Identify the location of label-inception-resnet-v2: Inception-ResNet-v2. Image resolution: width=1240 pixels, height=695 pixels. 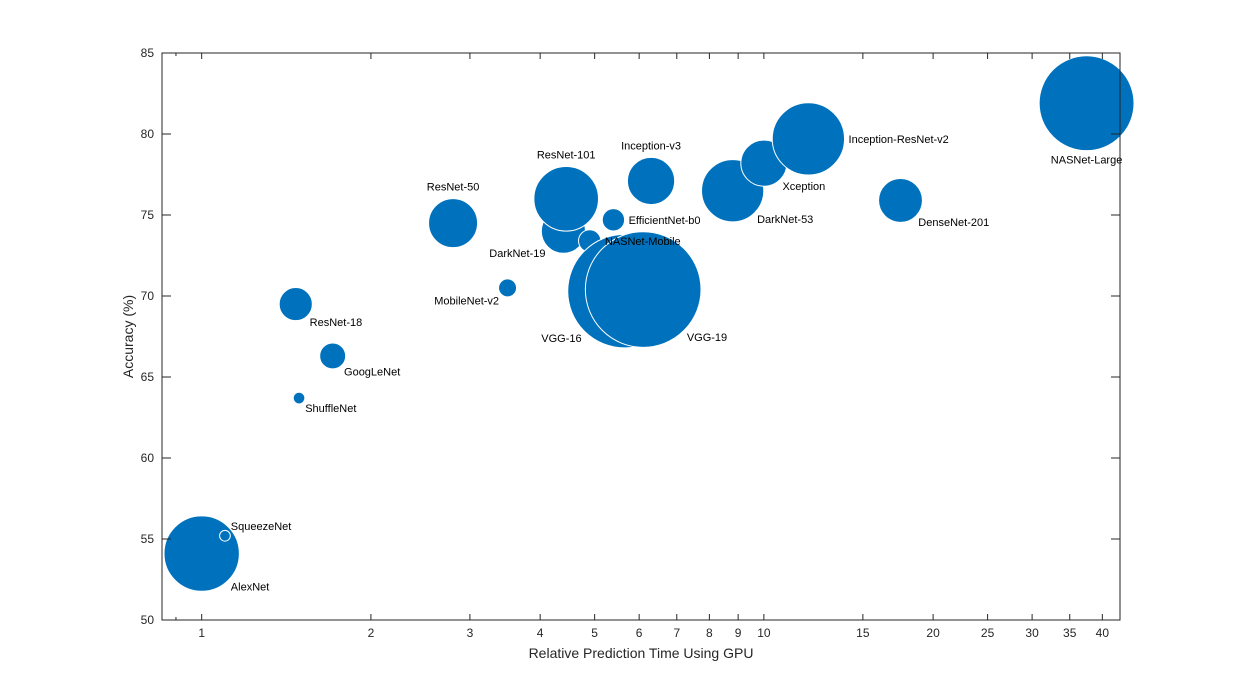
(899, 140).